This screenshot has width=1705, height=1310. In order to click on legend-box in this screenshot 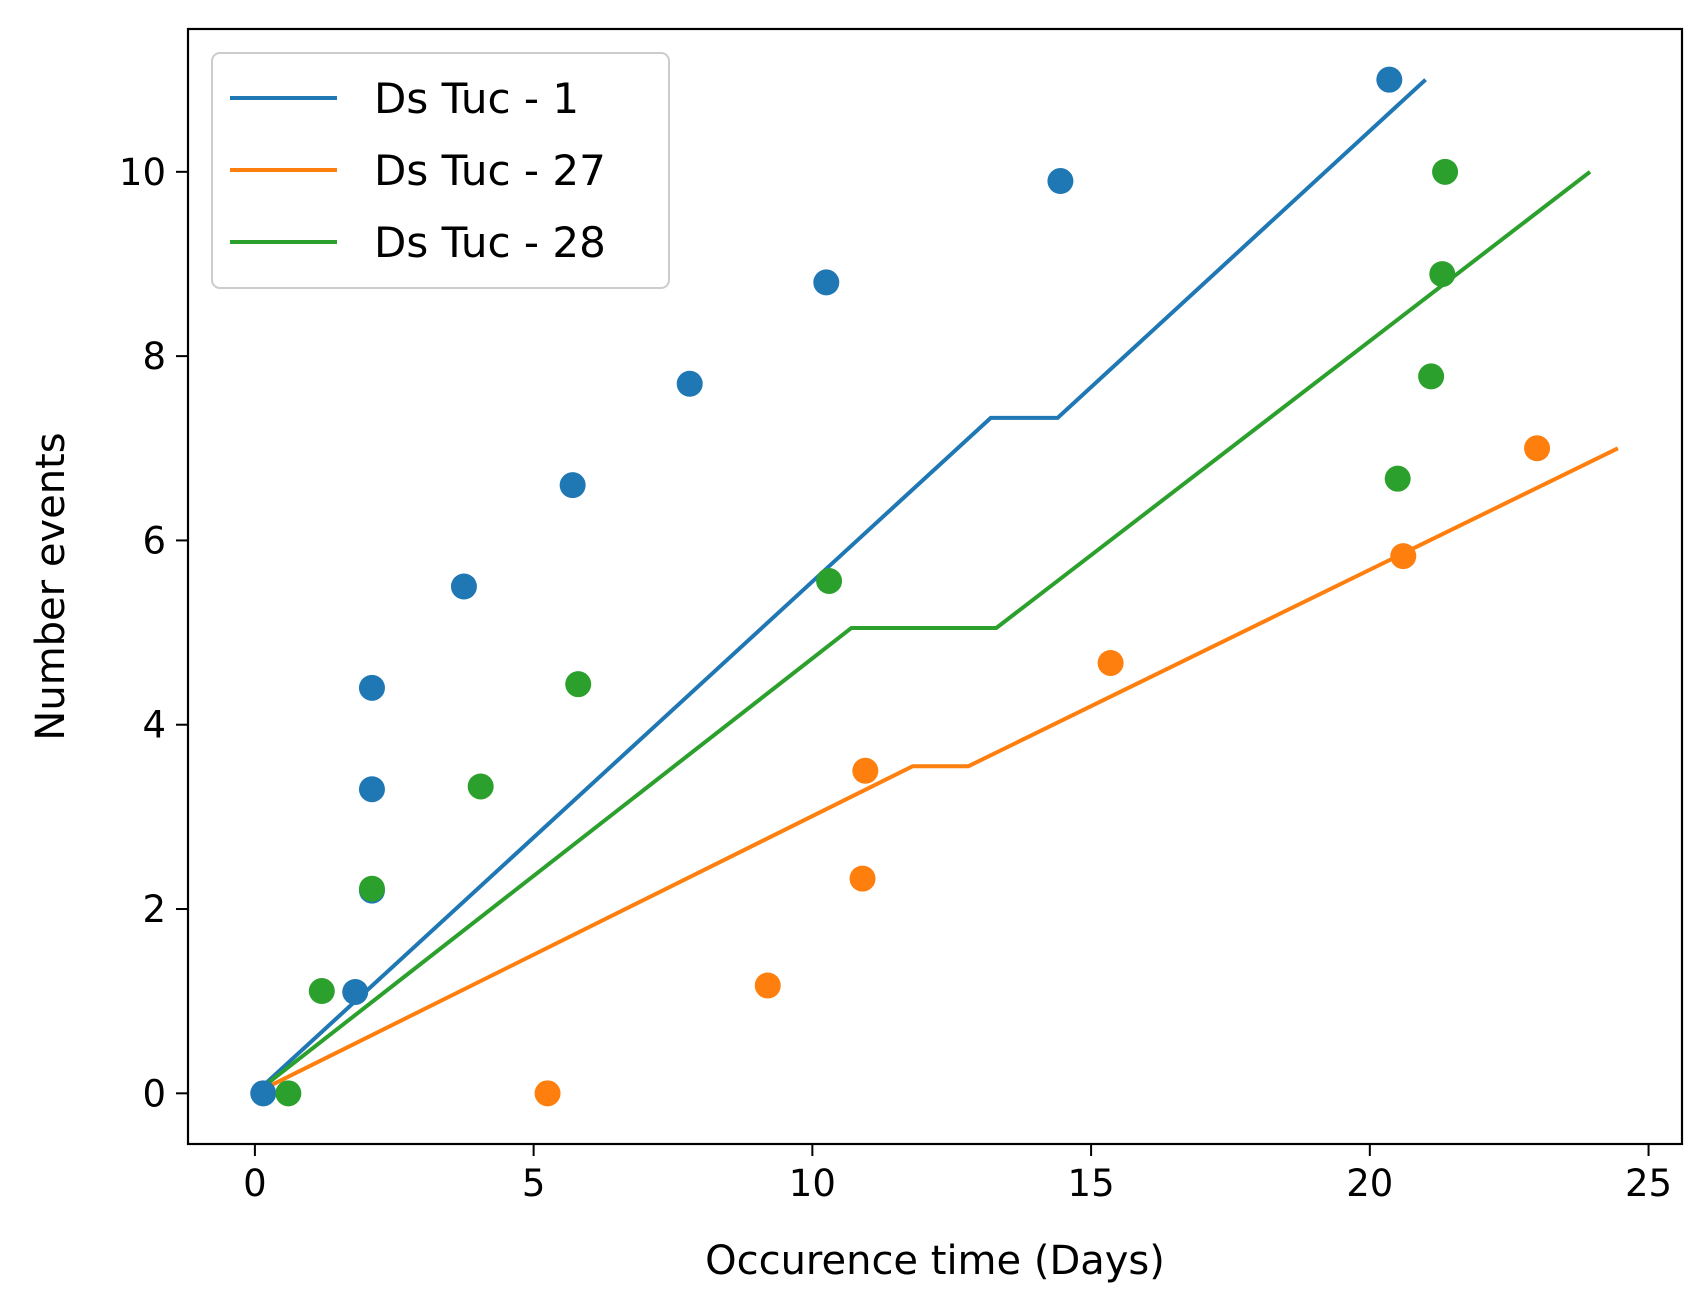, I will do `click(440, 170)`.